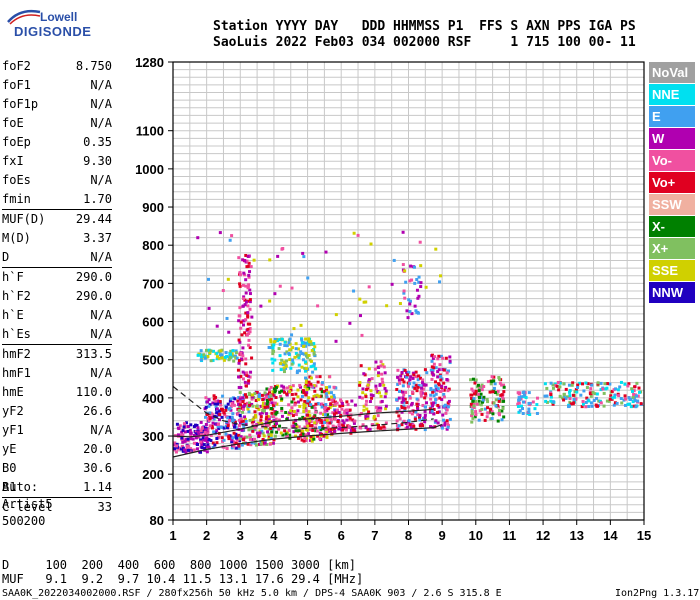  Describe the element at coordinates (13, 430) in the screenshot. I see `param-name: yF1` at that location.